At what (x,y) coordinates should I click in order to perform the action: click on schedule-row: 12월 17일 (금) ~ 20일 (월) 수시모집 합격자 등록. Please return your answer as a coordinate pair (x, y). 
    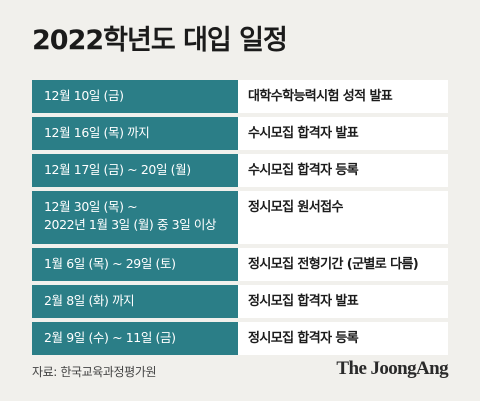
    Looking at the image, I should click on (240, 170).